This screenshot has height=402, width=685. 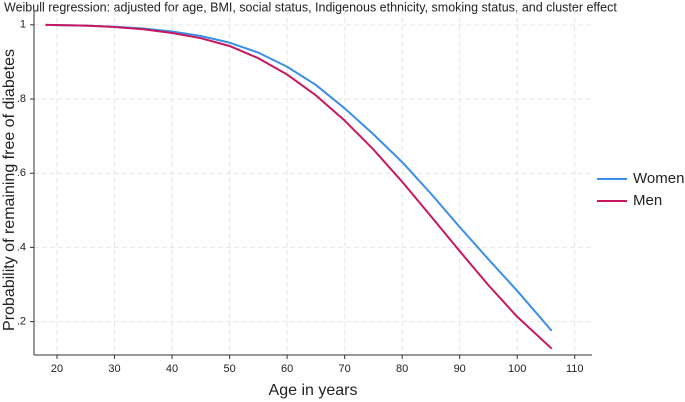 I want to click on y-tick-label: .6, so click(x=21, y=173).